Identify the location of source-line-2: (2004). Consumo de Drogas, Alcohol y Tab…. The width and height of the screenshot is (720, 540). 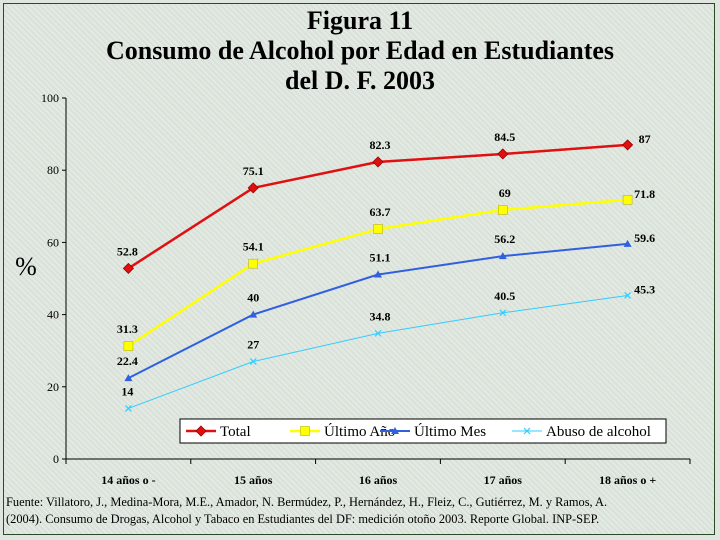
(303, 519).